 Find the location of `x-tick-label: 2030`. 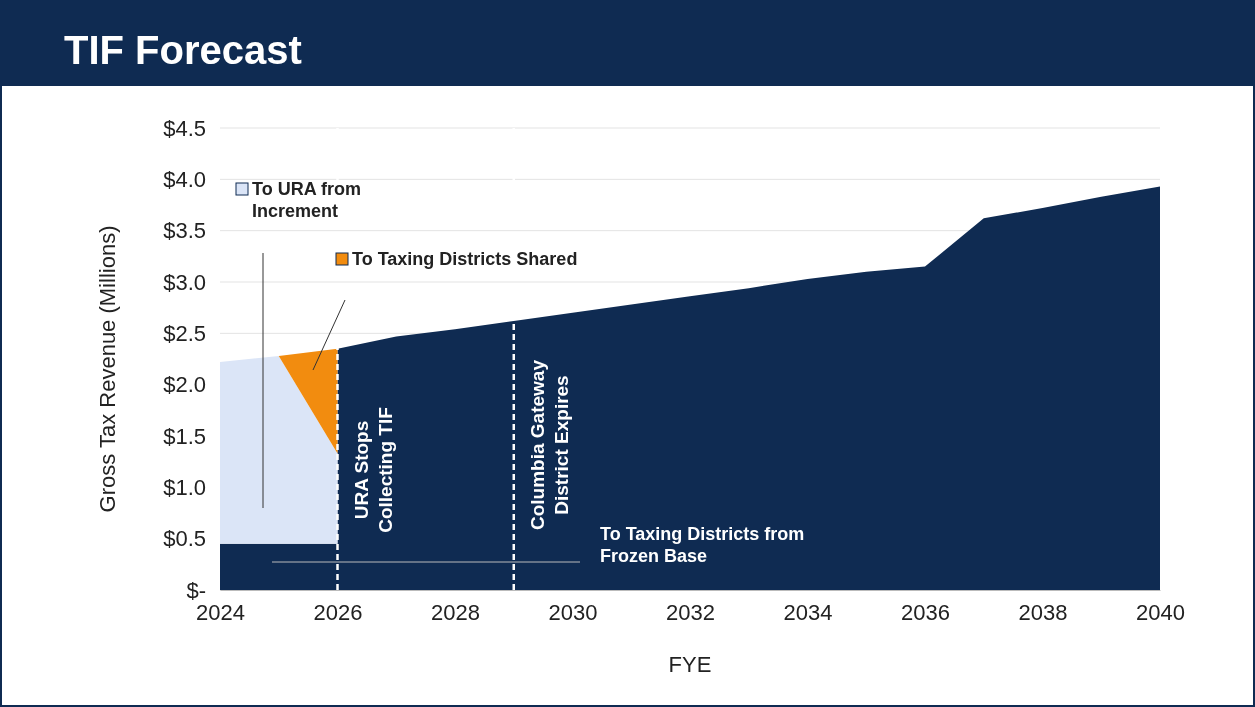

x-tick-label: 2030 is located at coordinates (573, 612).